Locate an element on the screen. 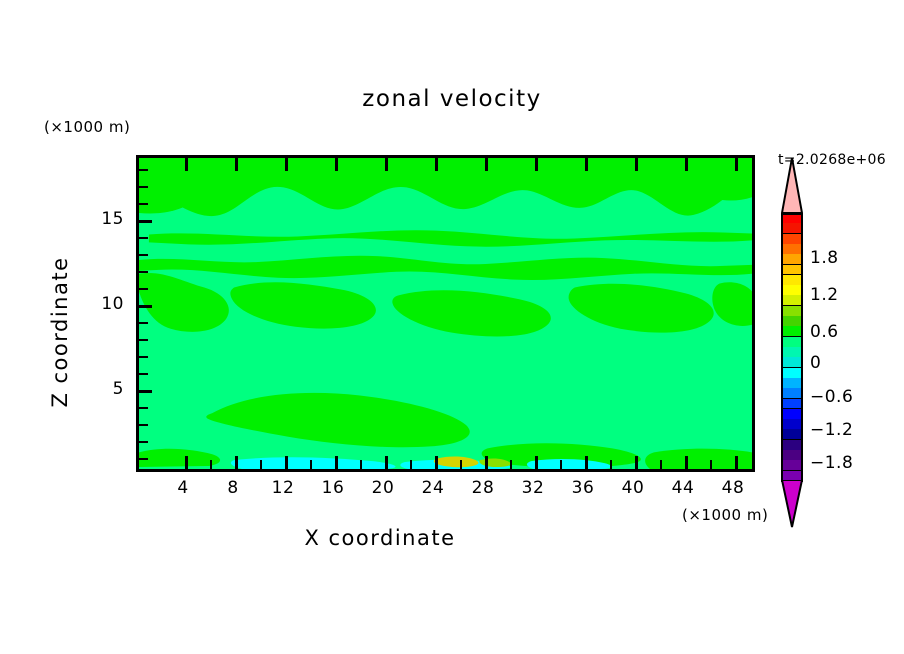  x-tick-label-48: 48 is located at coordinates (733, 488).